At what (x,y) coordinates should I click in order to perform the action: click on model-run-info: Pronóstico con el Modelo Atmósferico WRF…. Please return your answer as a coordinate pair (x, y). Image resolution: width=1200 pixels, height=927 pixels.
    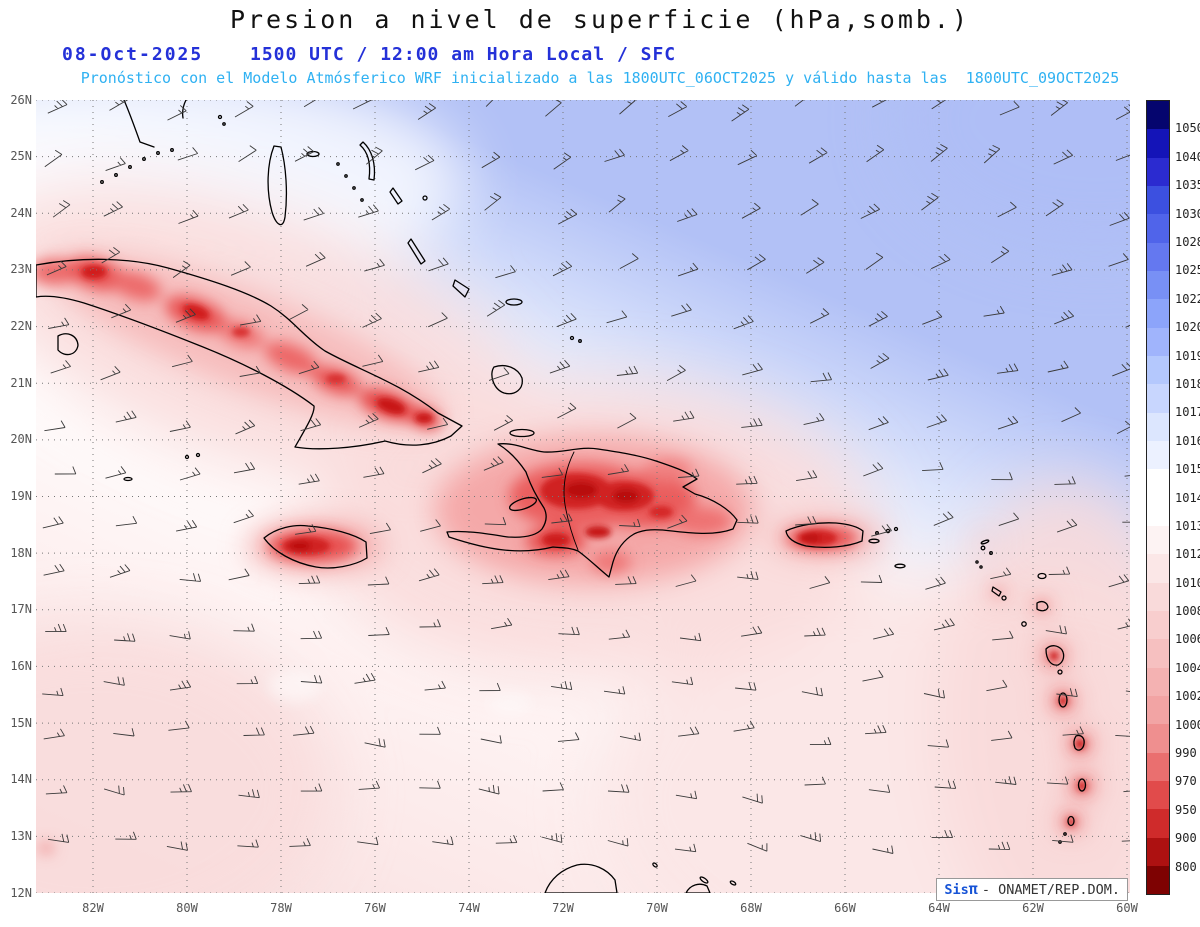
    Looking at the image, I should click on (600, 78).